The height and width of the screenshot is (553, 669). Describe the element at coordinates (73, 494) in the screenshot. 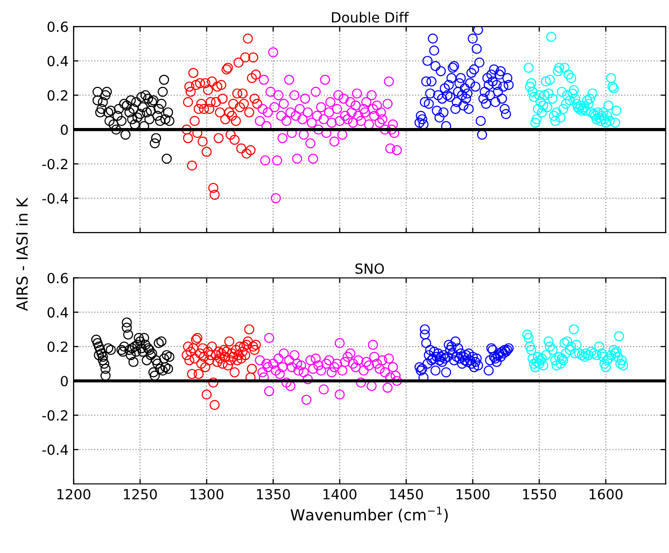

I see `x-tick-label: 1200` at that location.